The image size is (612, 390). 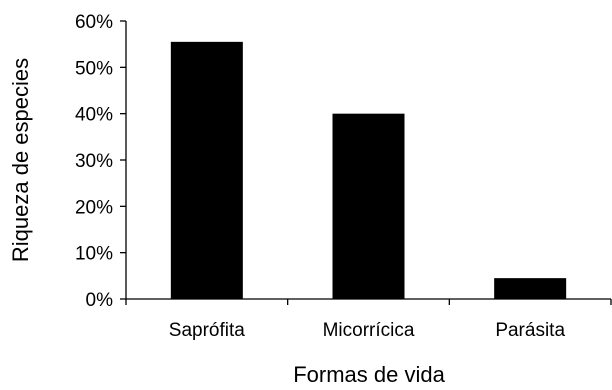 I want to click on y-axis-title: Riqueza de especies, so click(x=20, y=160).